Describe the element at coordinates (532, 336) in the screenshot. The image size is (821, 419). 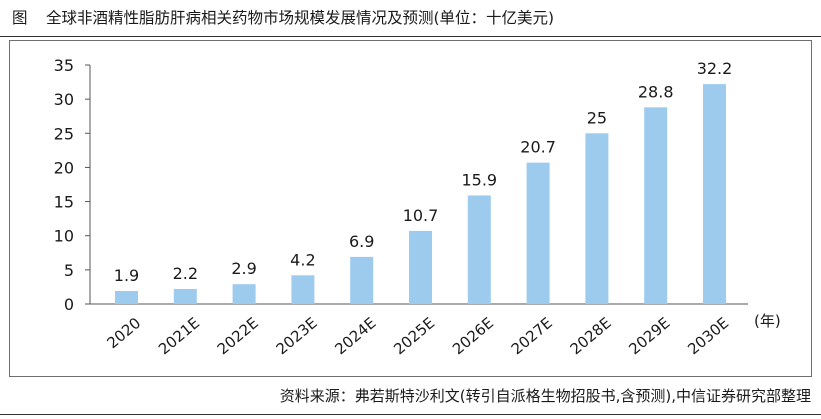
I see `x-tick-label: 2027E` at that location.